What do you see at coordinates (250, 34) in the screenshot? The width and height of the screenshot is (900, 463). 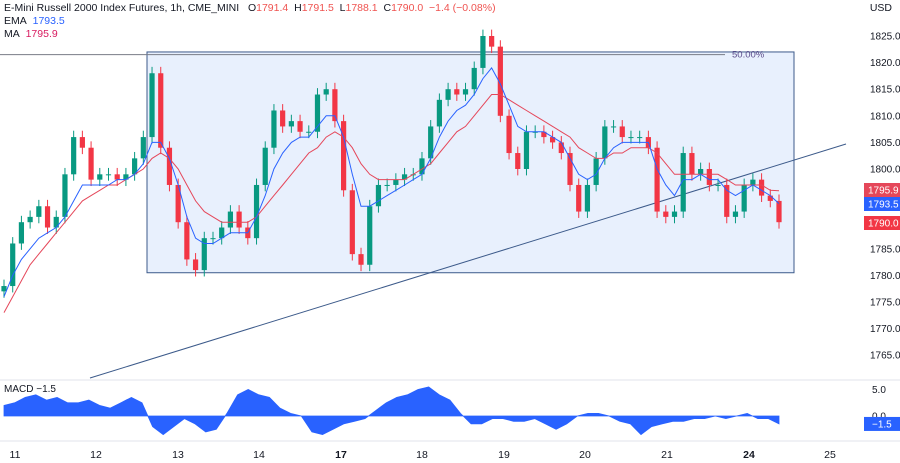 I see `ma-legend: MA 1795.9` at bounding box center [250, 34].